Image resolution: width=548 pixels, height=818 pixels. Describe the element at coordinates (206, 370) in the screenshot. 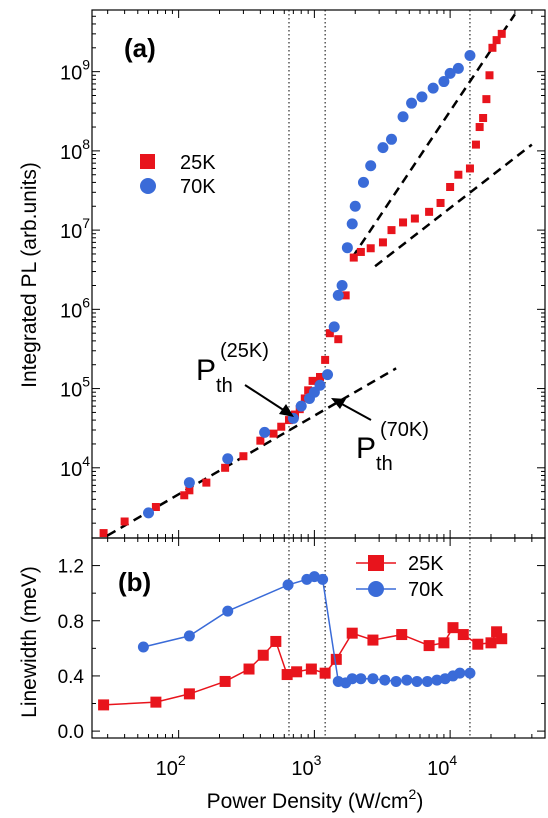

I see `annotation-pth-25k-base: P` at that location.